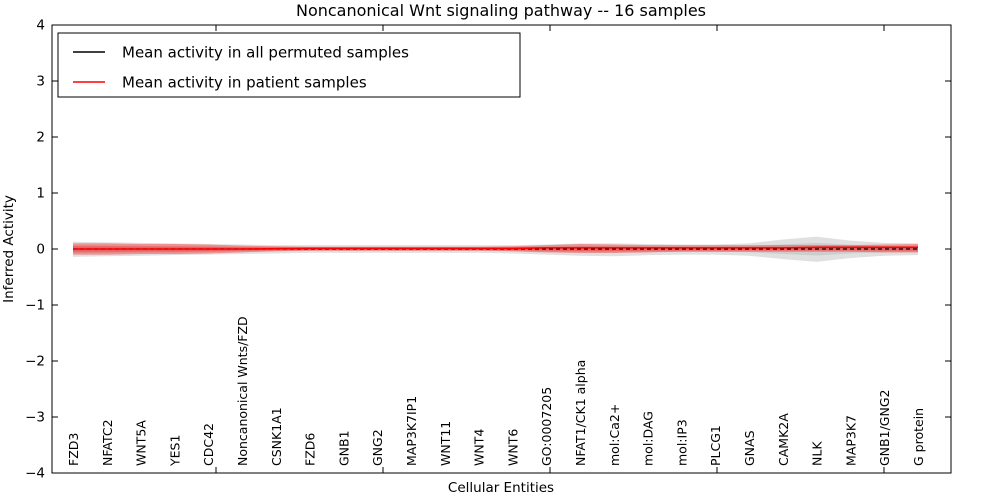 This screenshot has height=504, width=1000. I want to click on entity-label: Noncanonical Wnts/FZD, so click(242, 391).